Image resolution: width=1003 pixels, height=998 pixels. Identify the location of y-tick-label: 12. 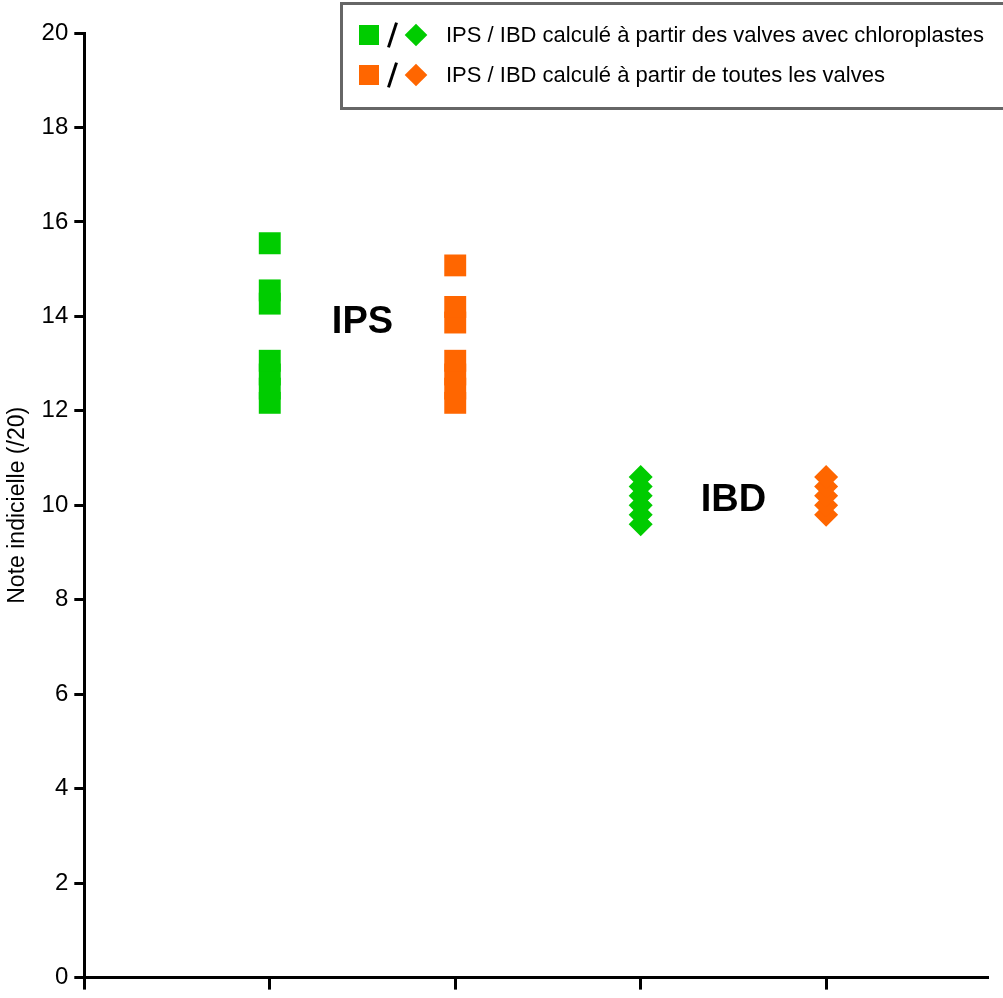
(55, 409).